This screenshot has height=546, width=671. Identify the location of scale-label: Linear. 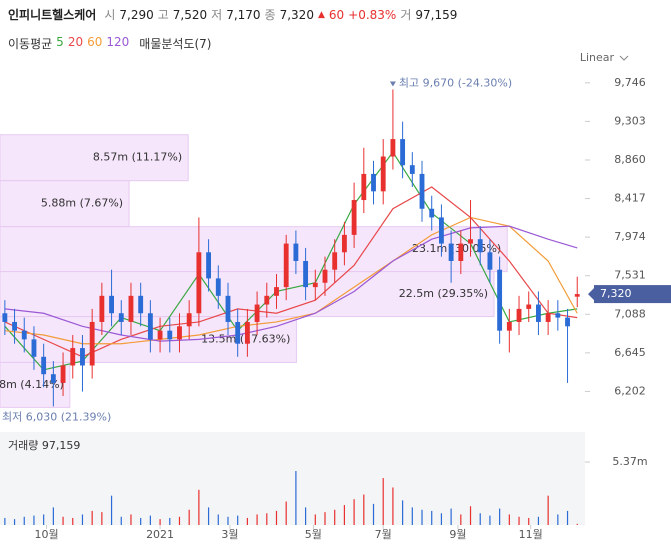
(597, 57).